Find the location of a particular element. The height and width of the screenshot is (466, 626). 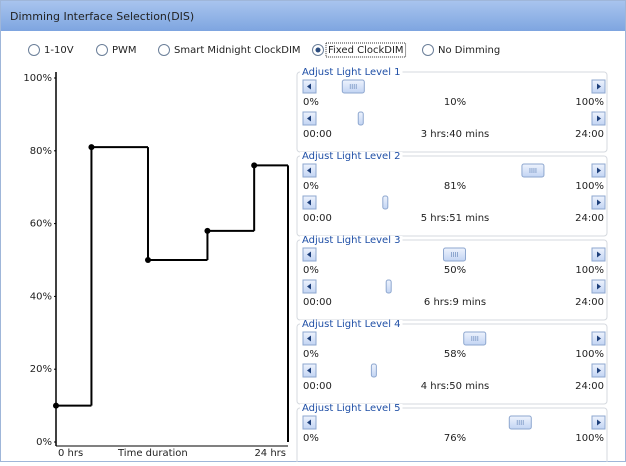

level-value: 58% is located at coordinates (455, 354).